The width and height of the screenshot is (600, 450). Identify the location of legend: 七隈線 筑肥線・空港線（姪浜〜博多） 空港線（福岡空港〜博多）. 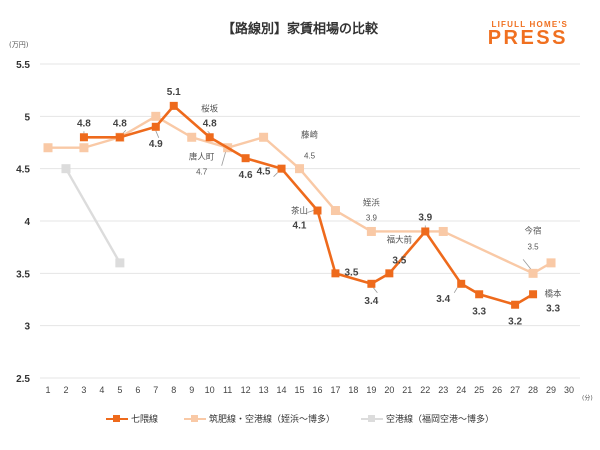
(300, 418).